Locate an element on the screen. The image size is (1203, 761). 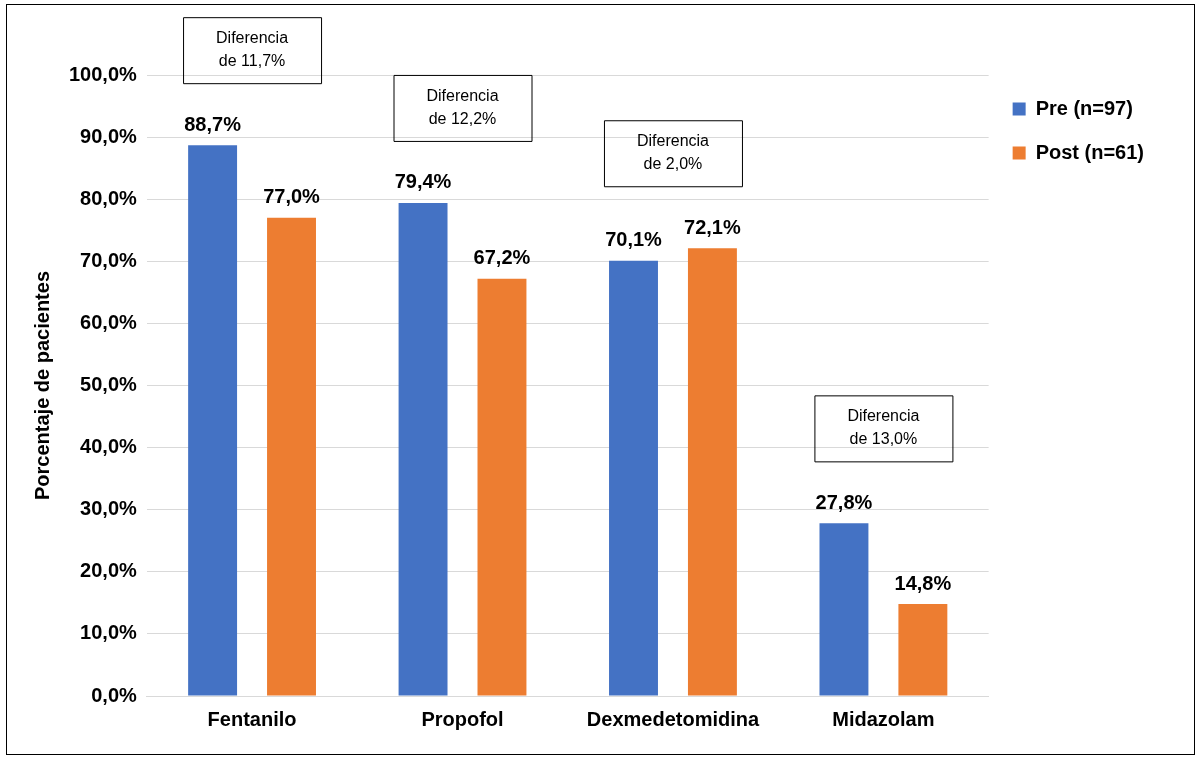
y-tick-label: 80,0% is located at coordinates (109, 197).